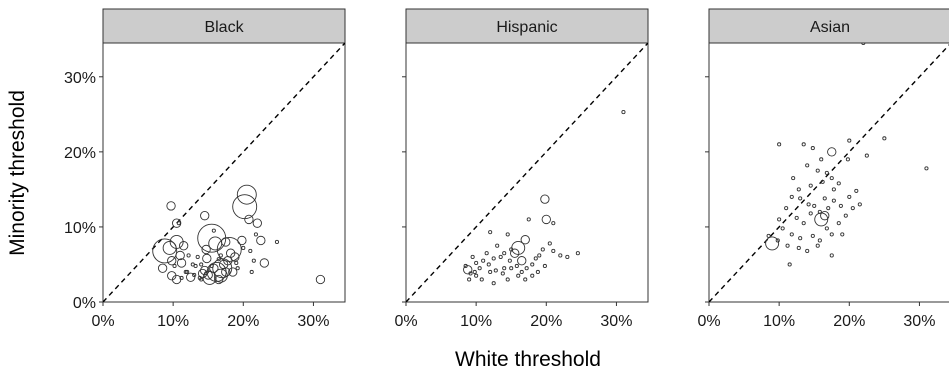  Describe the element at coordinates (80, 153) in the screenshot. I see `y-tick-label: 20%` at that location.